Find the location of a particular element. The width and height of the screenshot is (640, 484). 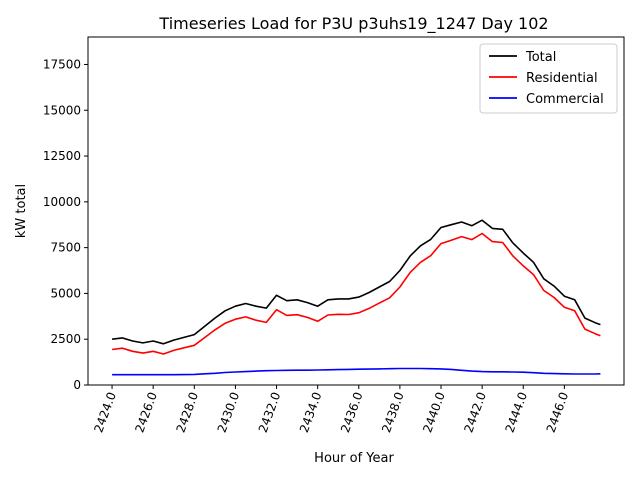

x-tick-label: 2428.0 is located at coordinates (188, 412).